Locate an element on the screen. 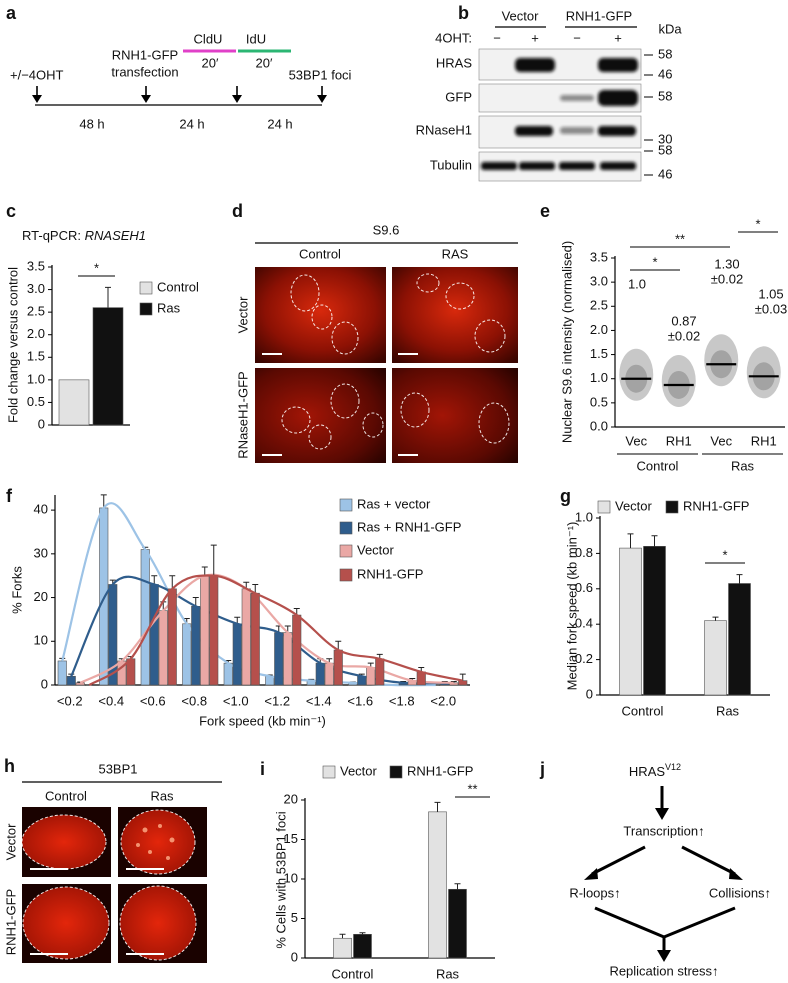 The height and width of the screenshot is (983, 788). x-tick-label: <0.6 is located at coordinates (153, 700).